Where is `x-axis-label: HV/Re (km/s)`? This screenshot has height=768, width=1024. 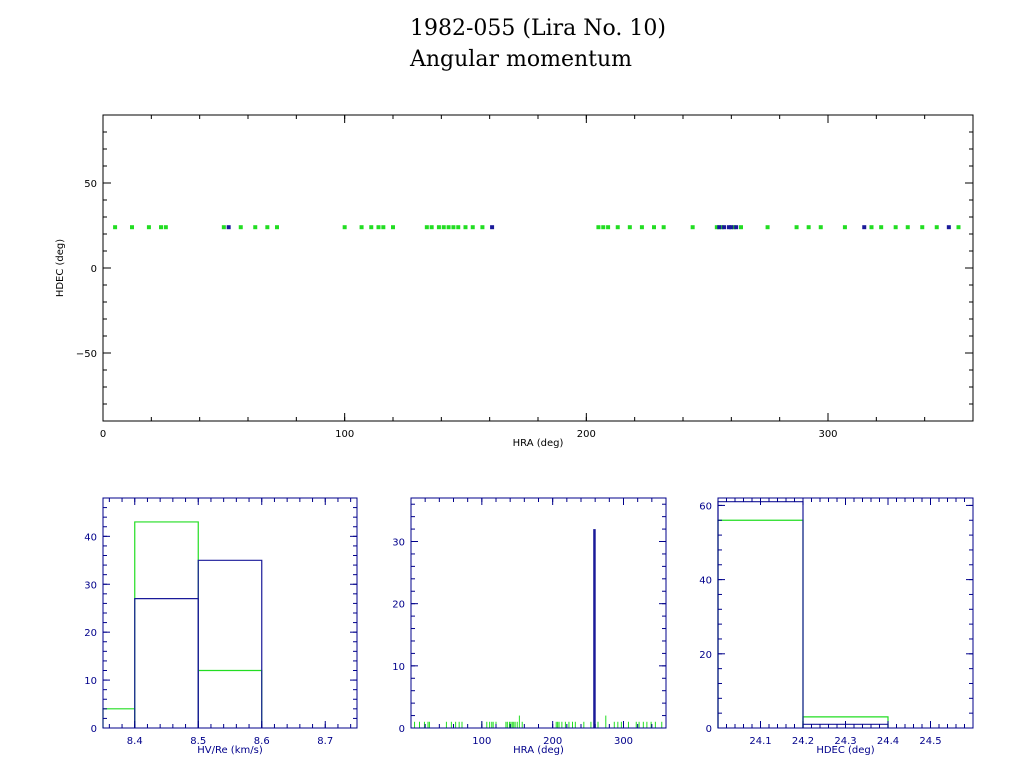
x-axis-label: HV/Re (km/s) is located at coordinates (230, 750).